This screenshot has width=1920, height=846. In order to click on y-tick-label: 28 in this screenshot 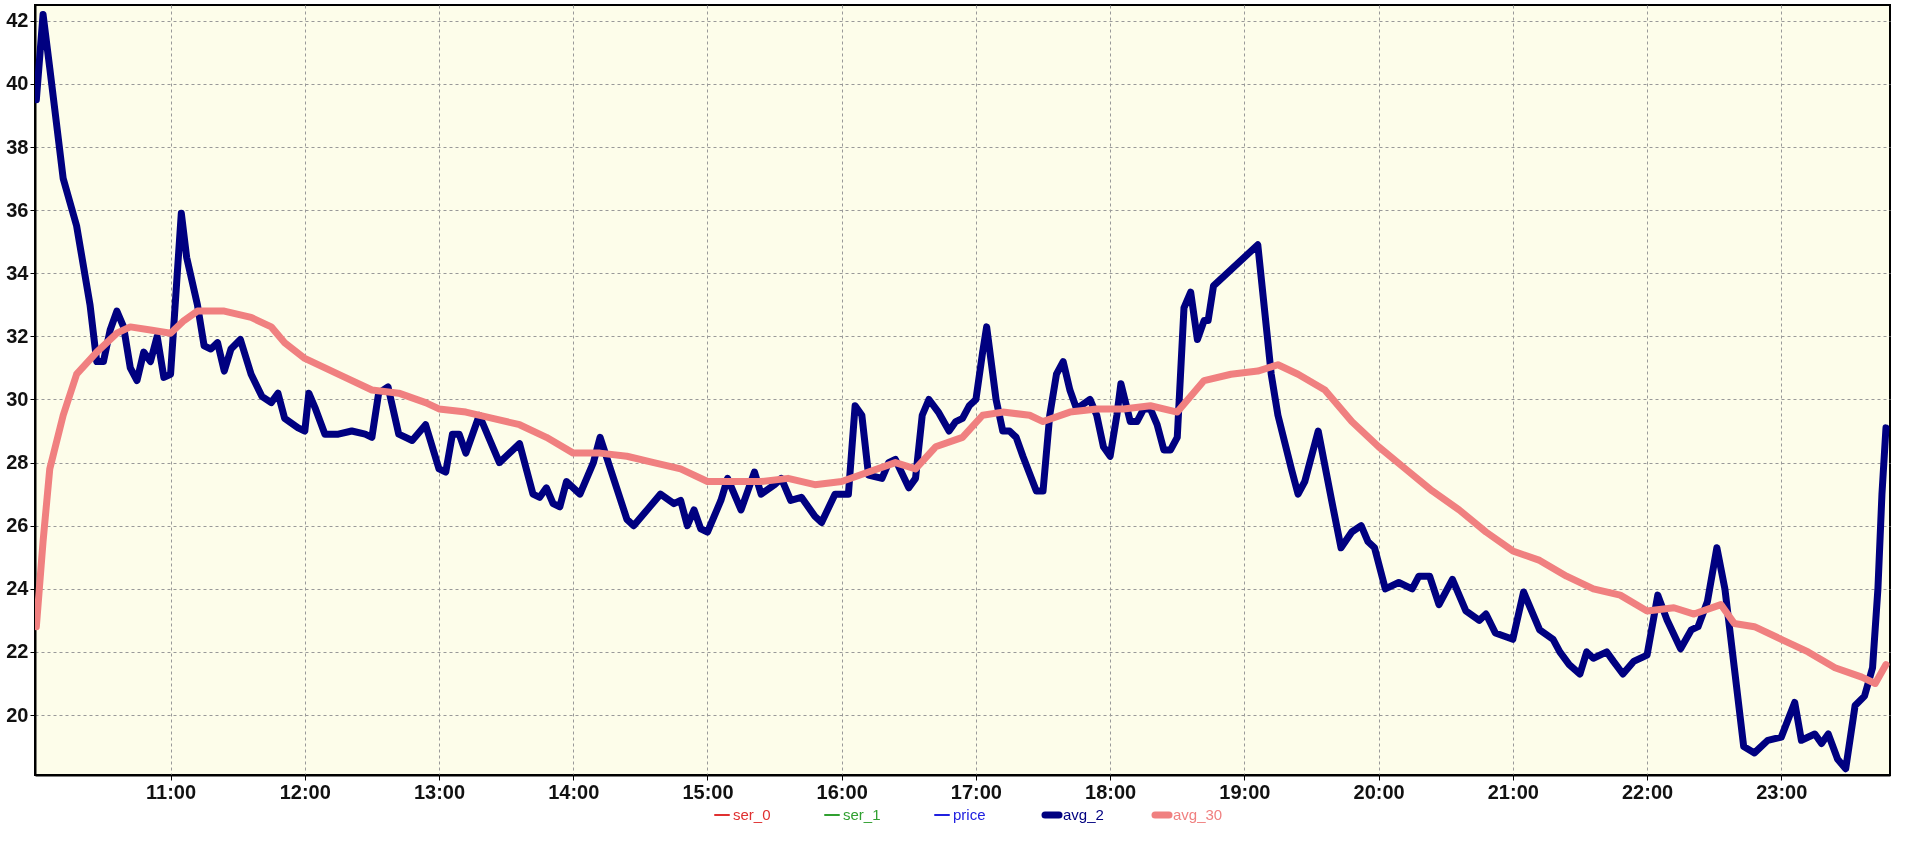, I will do `click(17, 462)`.